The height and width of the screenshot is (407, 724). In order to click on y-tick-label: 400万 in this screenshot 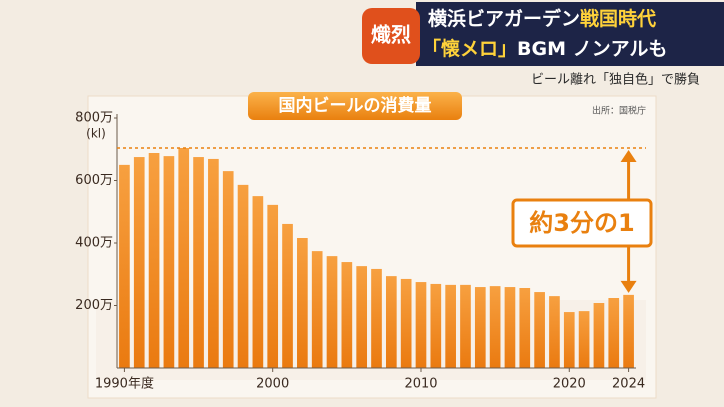, I will do `click(94, 243)`.